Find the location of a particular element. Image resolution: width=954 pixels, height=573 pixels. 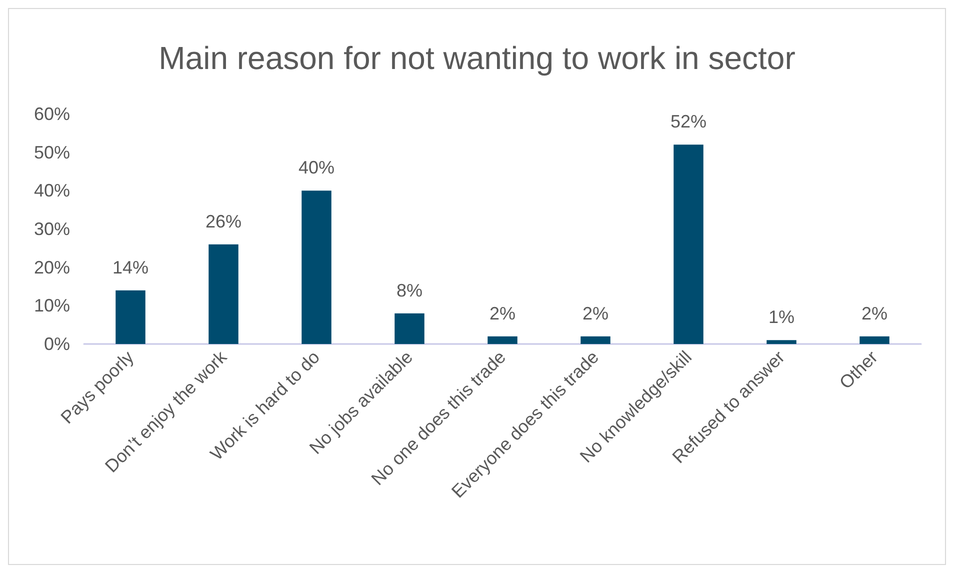

y-tick-label: 10% is located at coordinates (52, 306).